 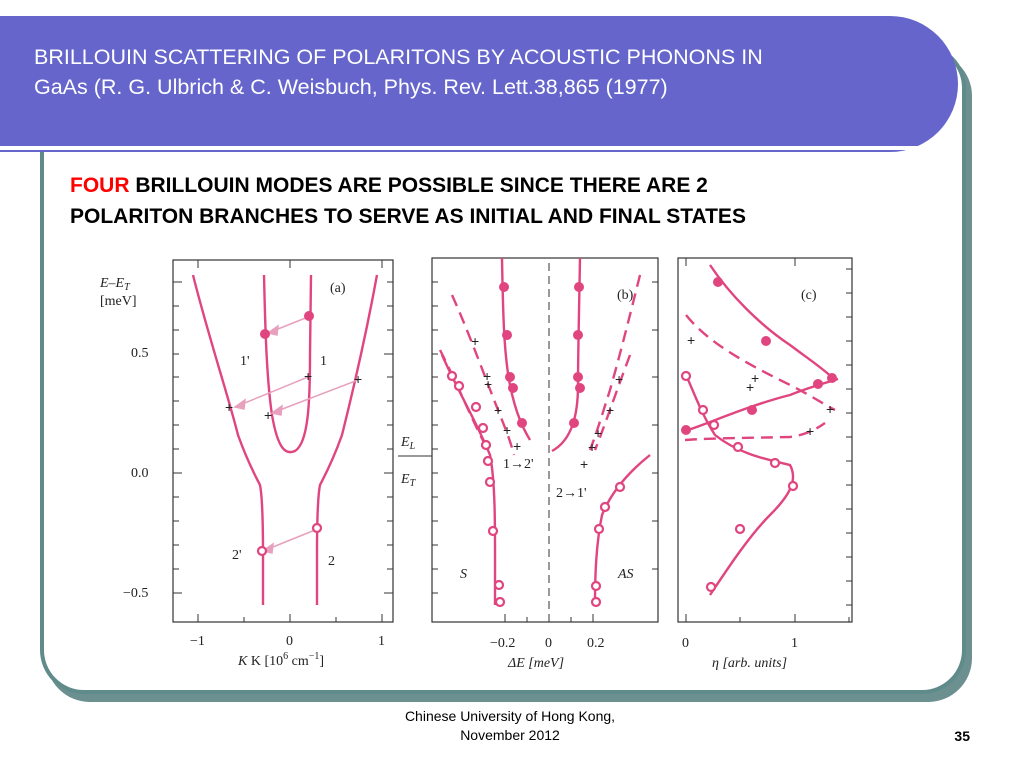 I want to click on plus-b-10: +, so click(x=584, y=464).